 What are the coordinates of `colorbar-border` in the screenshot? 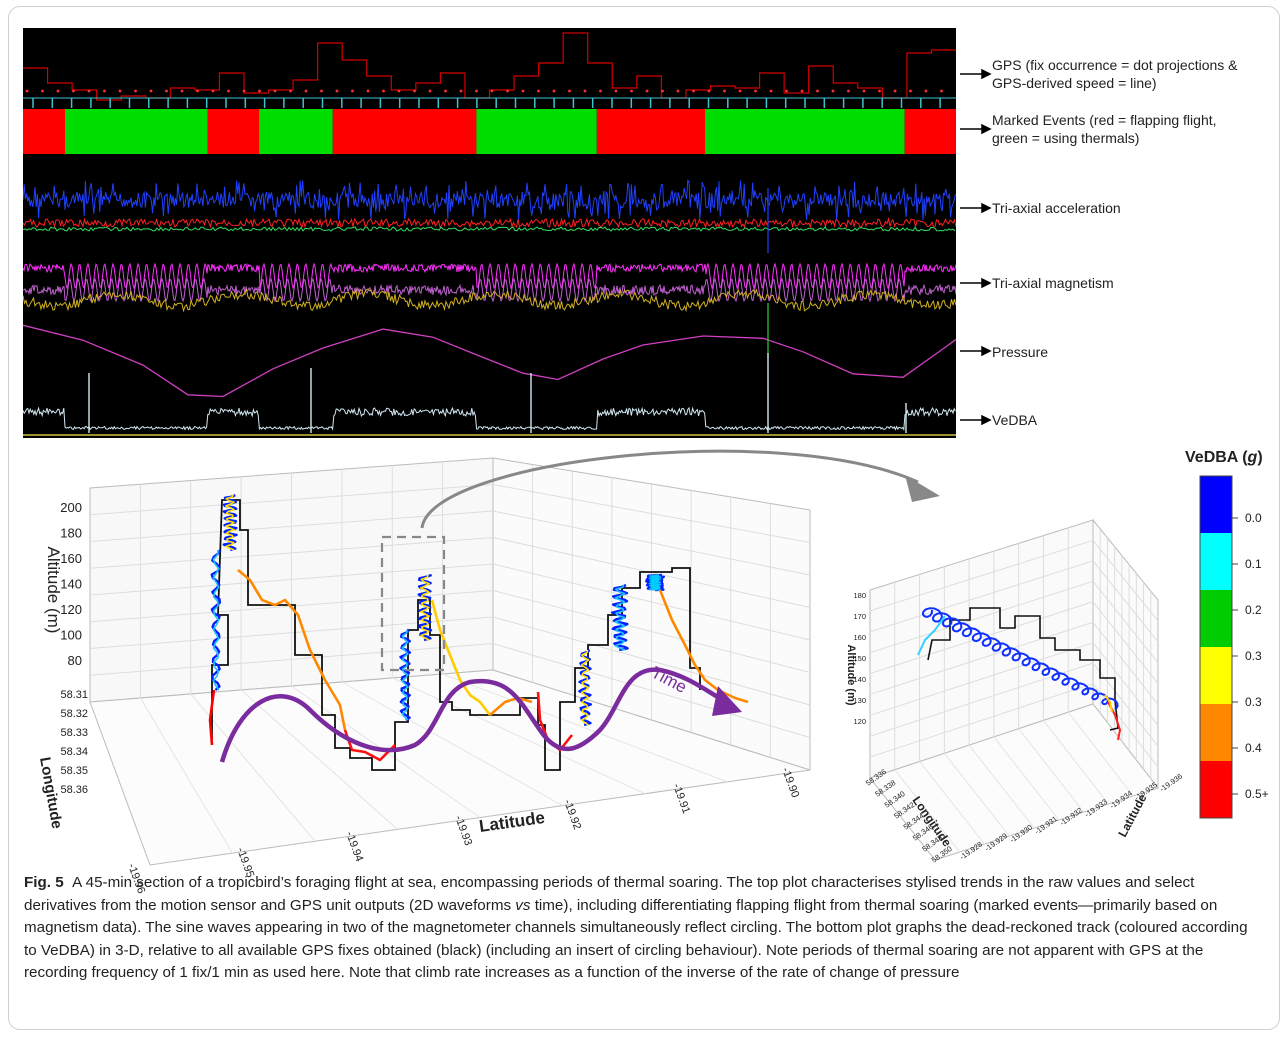 It's located at (1216, 647).